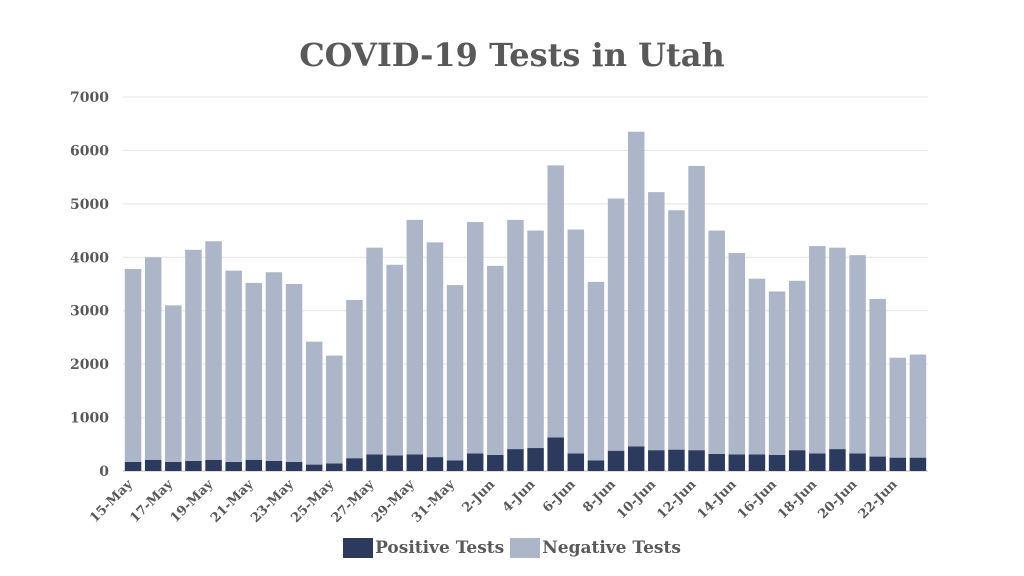 This screenshot has height=576, width=1024. Describe the element at coordinates (89, 205) in the screenshot. I see `y-tick-label: 5000` at that location.